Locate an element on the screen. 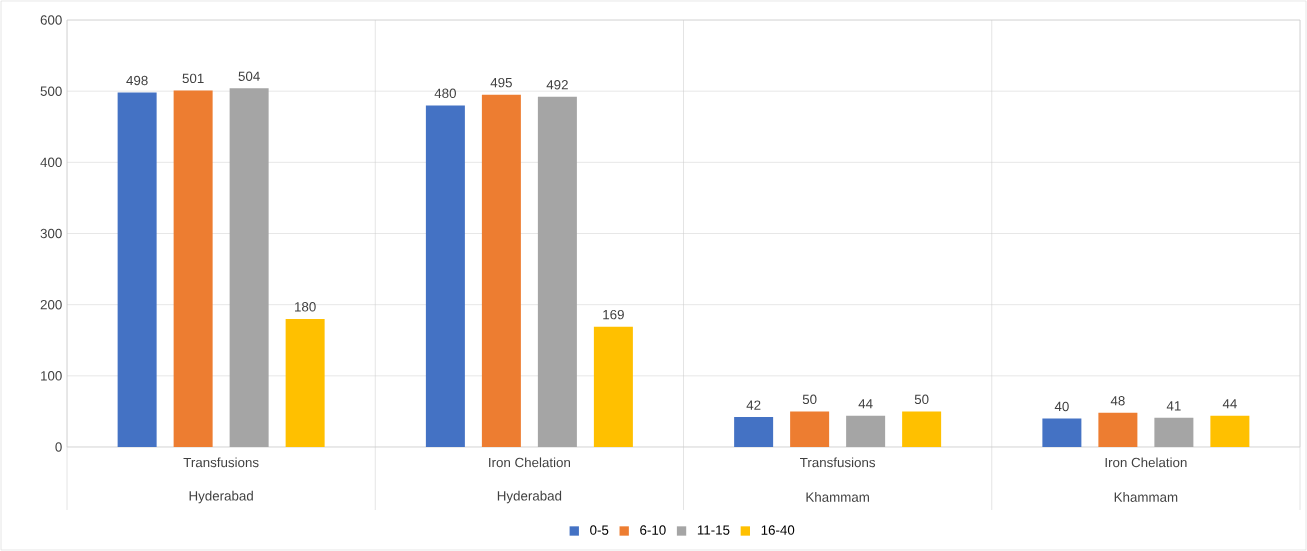 Image resolution: width=1307 pixels, height=551 pixels. data-label: 501 is located at coordinates (193, 78).